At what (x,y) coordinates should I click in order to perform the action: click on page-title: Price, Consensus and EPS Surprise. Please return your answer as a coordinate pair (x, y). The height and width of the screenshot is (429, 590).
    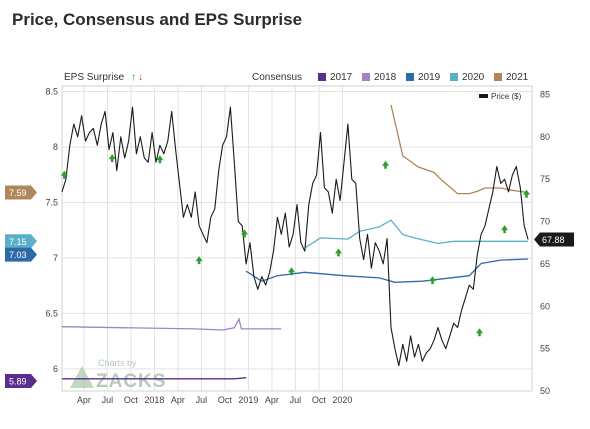
    Looking at the image, I should click on (157, 19).